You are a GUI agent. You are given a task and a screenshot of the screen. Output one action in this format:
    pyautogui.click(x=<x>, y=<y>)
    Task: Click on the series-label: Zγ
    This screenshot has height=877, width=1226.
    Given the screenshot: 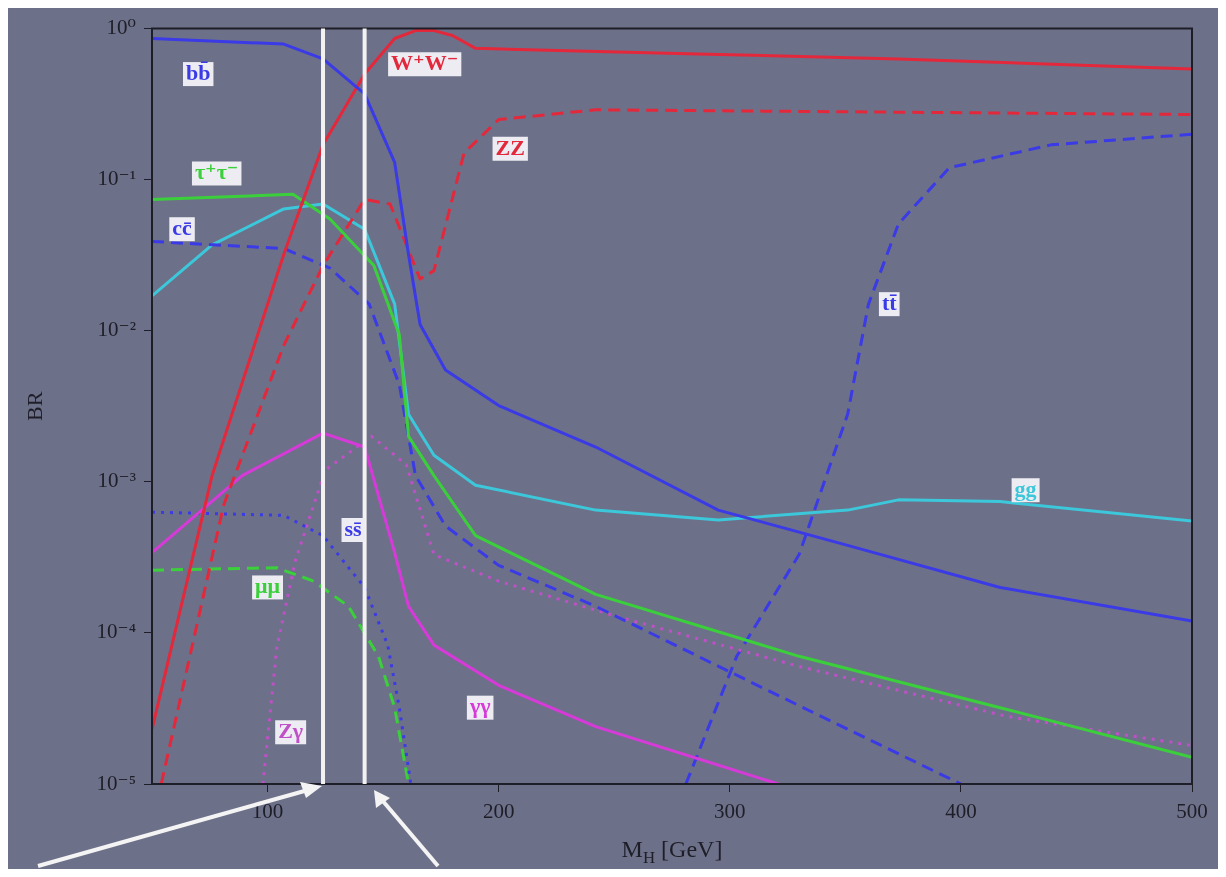 What is the action you would take?
    pyautogui.click(x=291, y=730)
    